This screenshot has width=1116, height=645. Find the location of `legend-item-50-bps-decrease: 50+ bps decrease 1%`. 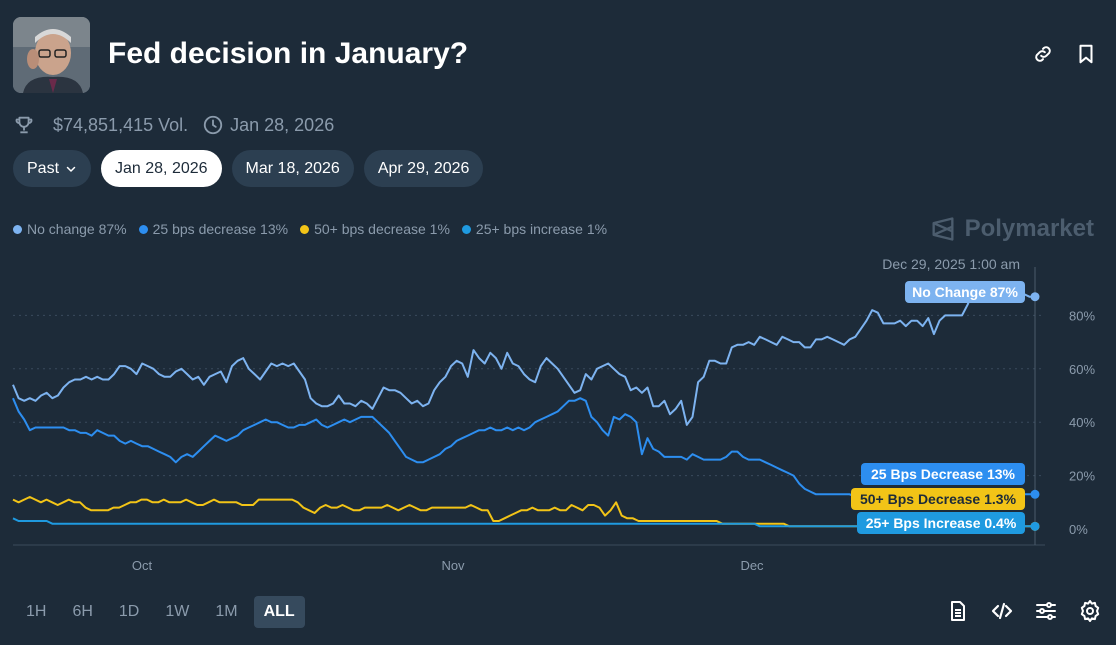

legend-item-50-bps-decrease: 50+ bps decrease 1% is located at coordinates (375, 229).